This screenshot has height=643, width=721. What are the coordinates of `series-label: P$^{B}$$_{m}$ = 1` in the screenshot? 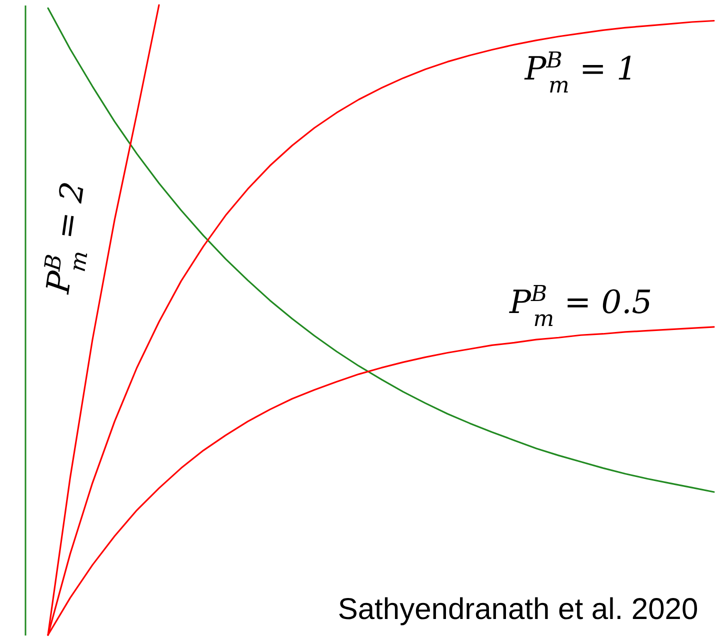 It's located at (580, 73).